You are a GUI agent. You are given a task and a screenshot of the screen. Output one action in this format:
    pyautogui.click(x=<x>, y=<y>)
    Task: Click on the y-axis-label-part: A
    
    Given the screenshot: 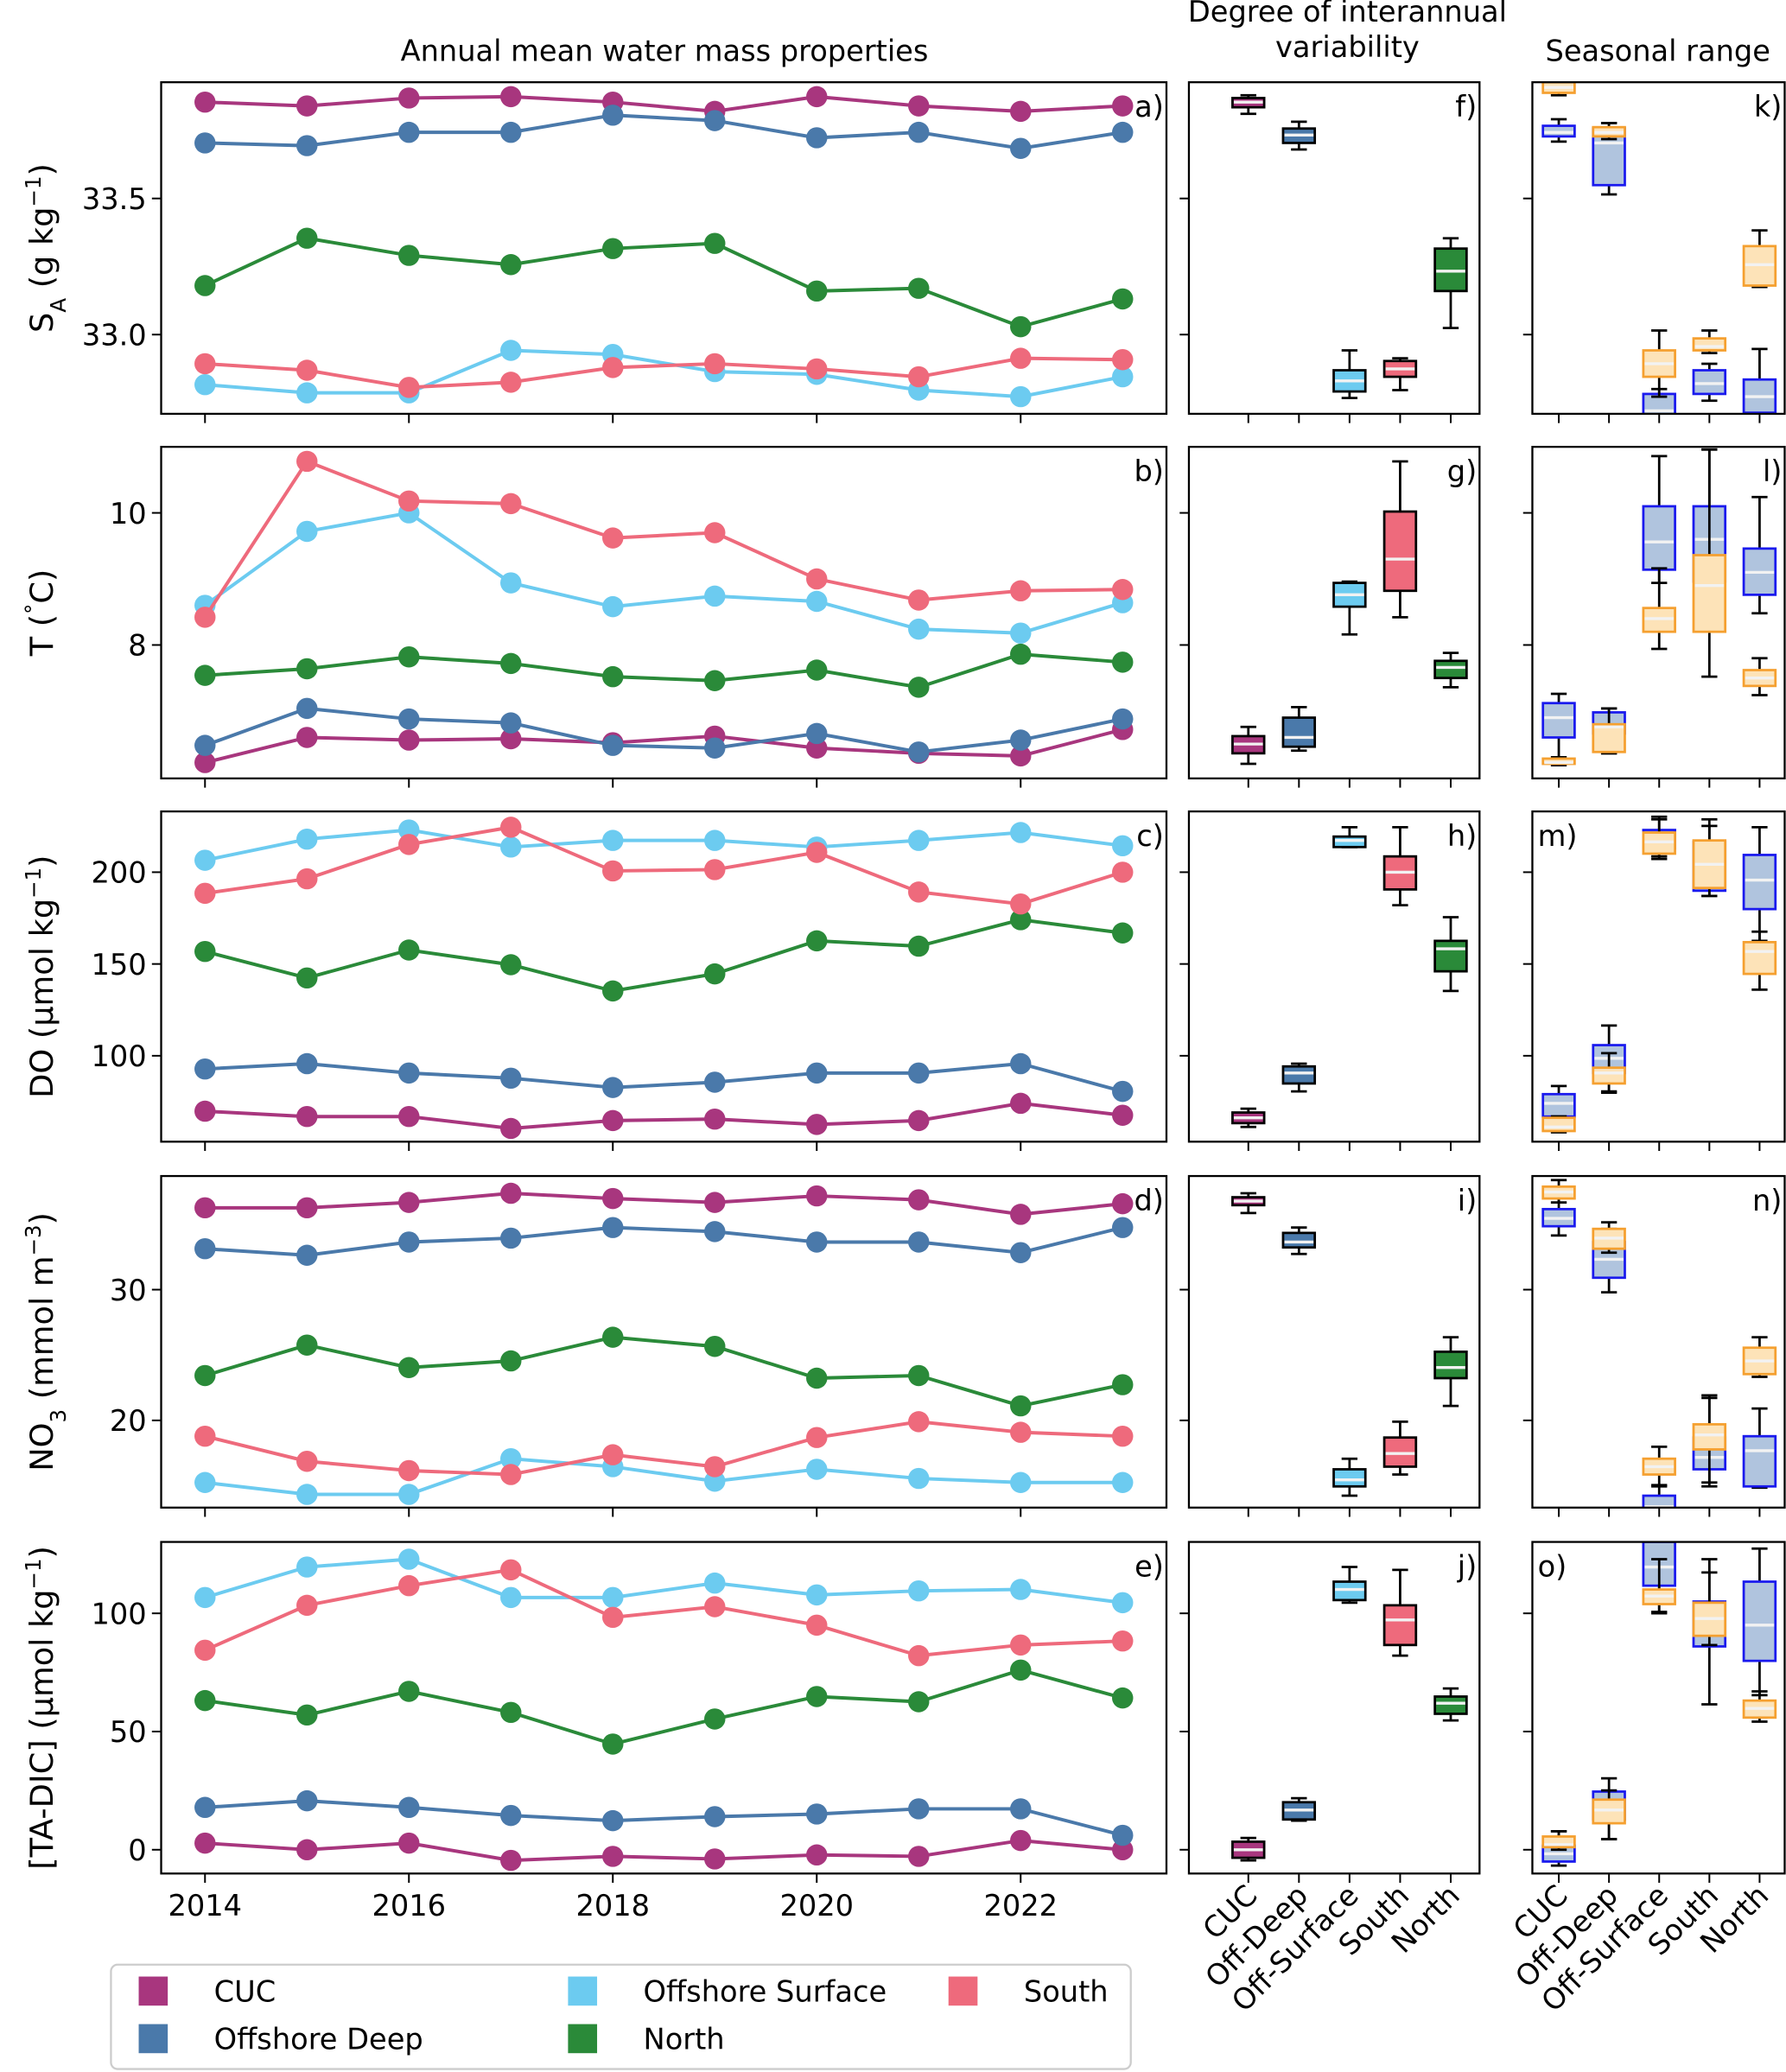 What is the action you would take?
    pyautogui.click(x=58, y=305)
    